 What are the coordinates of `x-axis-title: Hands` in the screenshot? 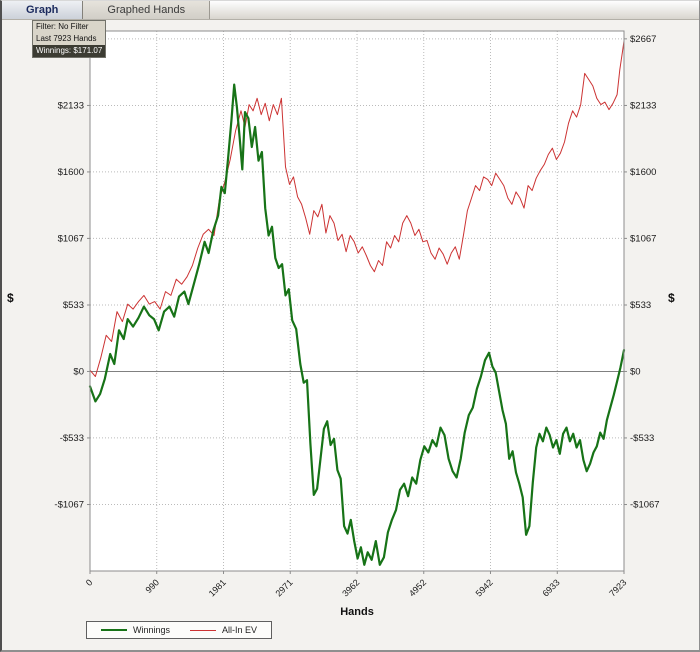 It's located at (357, 612).